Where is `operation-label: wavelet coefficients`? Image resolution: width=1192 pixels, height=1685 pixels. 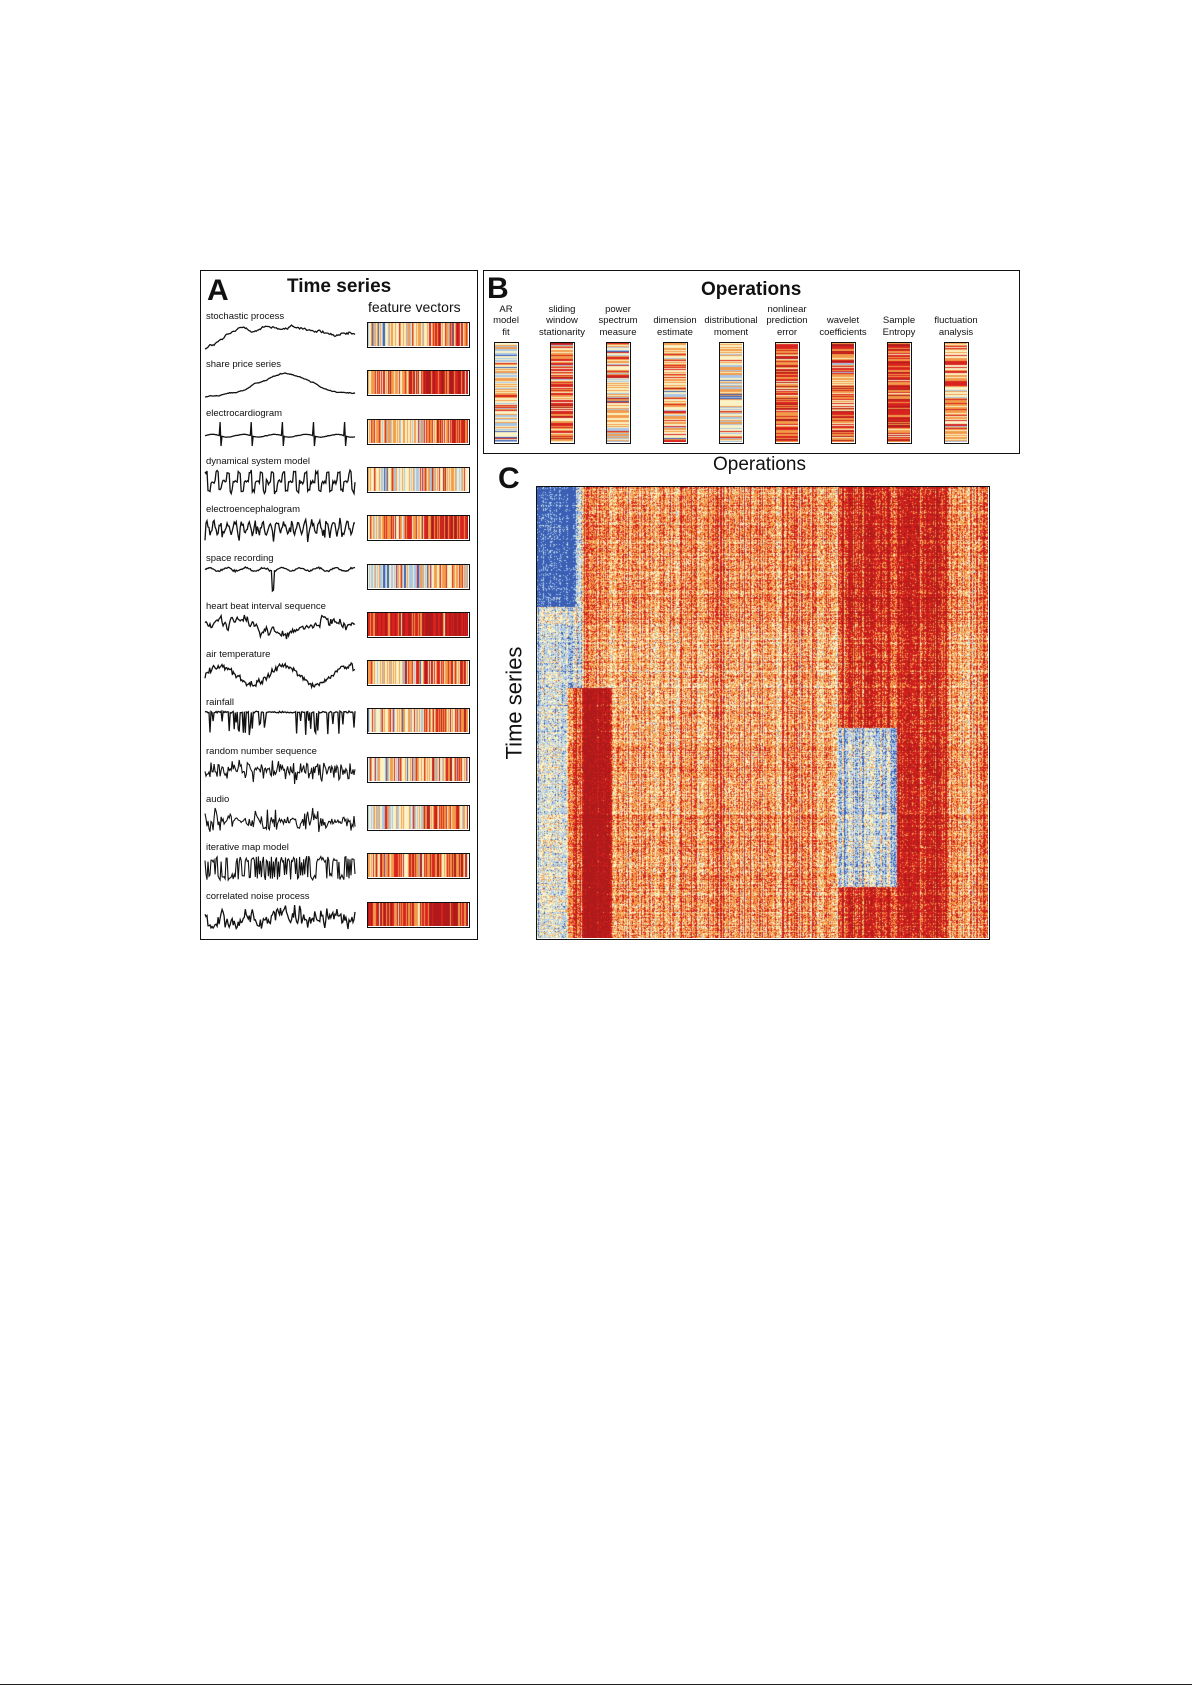 operation-label: wavelet coefficients is located at coordinates (843, 326).